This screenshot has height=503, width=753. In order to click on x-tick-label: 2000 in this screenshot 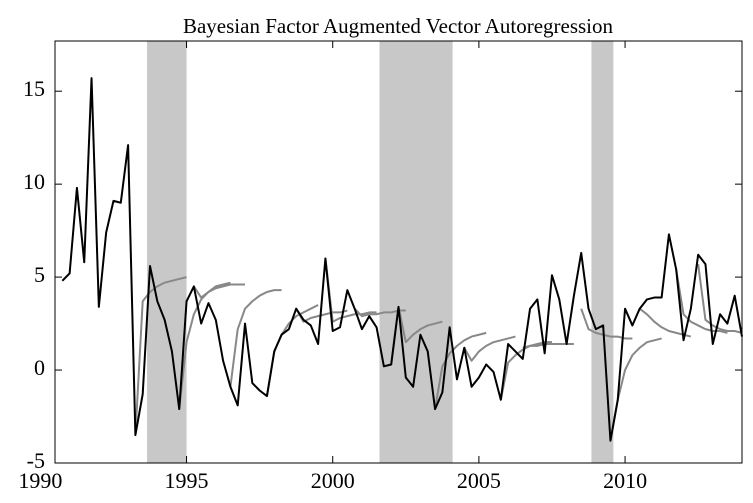, I will do `click(333, 480)`.